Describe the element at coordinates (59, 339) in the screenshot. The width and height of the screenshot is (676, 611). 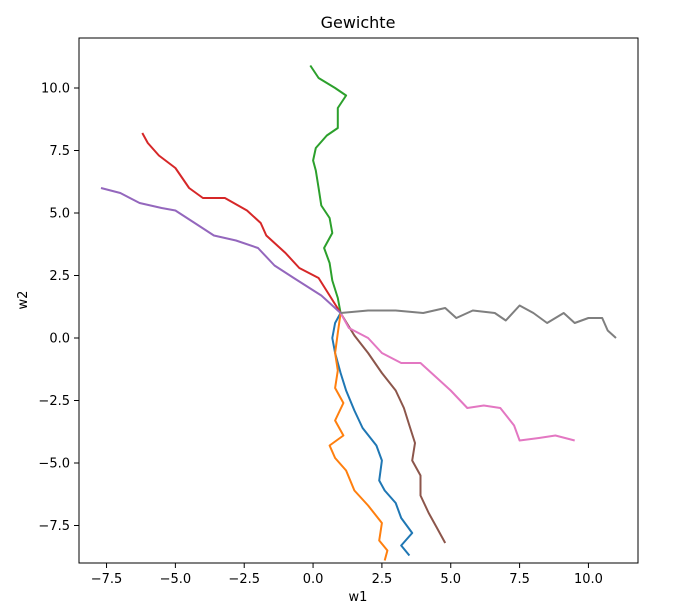
I see `y-tick-label: 0.0` at that location.